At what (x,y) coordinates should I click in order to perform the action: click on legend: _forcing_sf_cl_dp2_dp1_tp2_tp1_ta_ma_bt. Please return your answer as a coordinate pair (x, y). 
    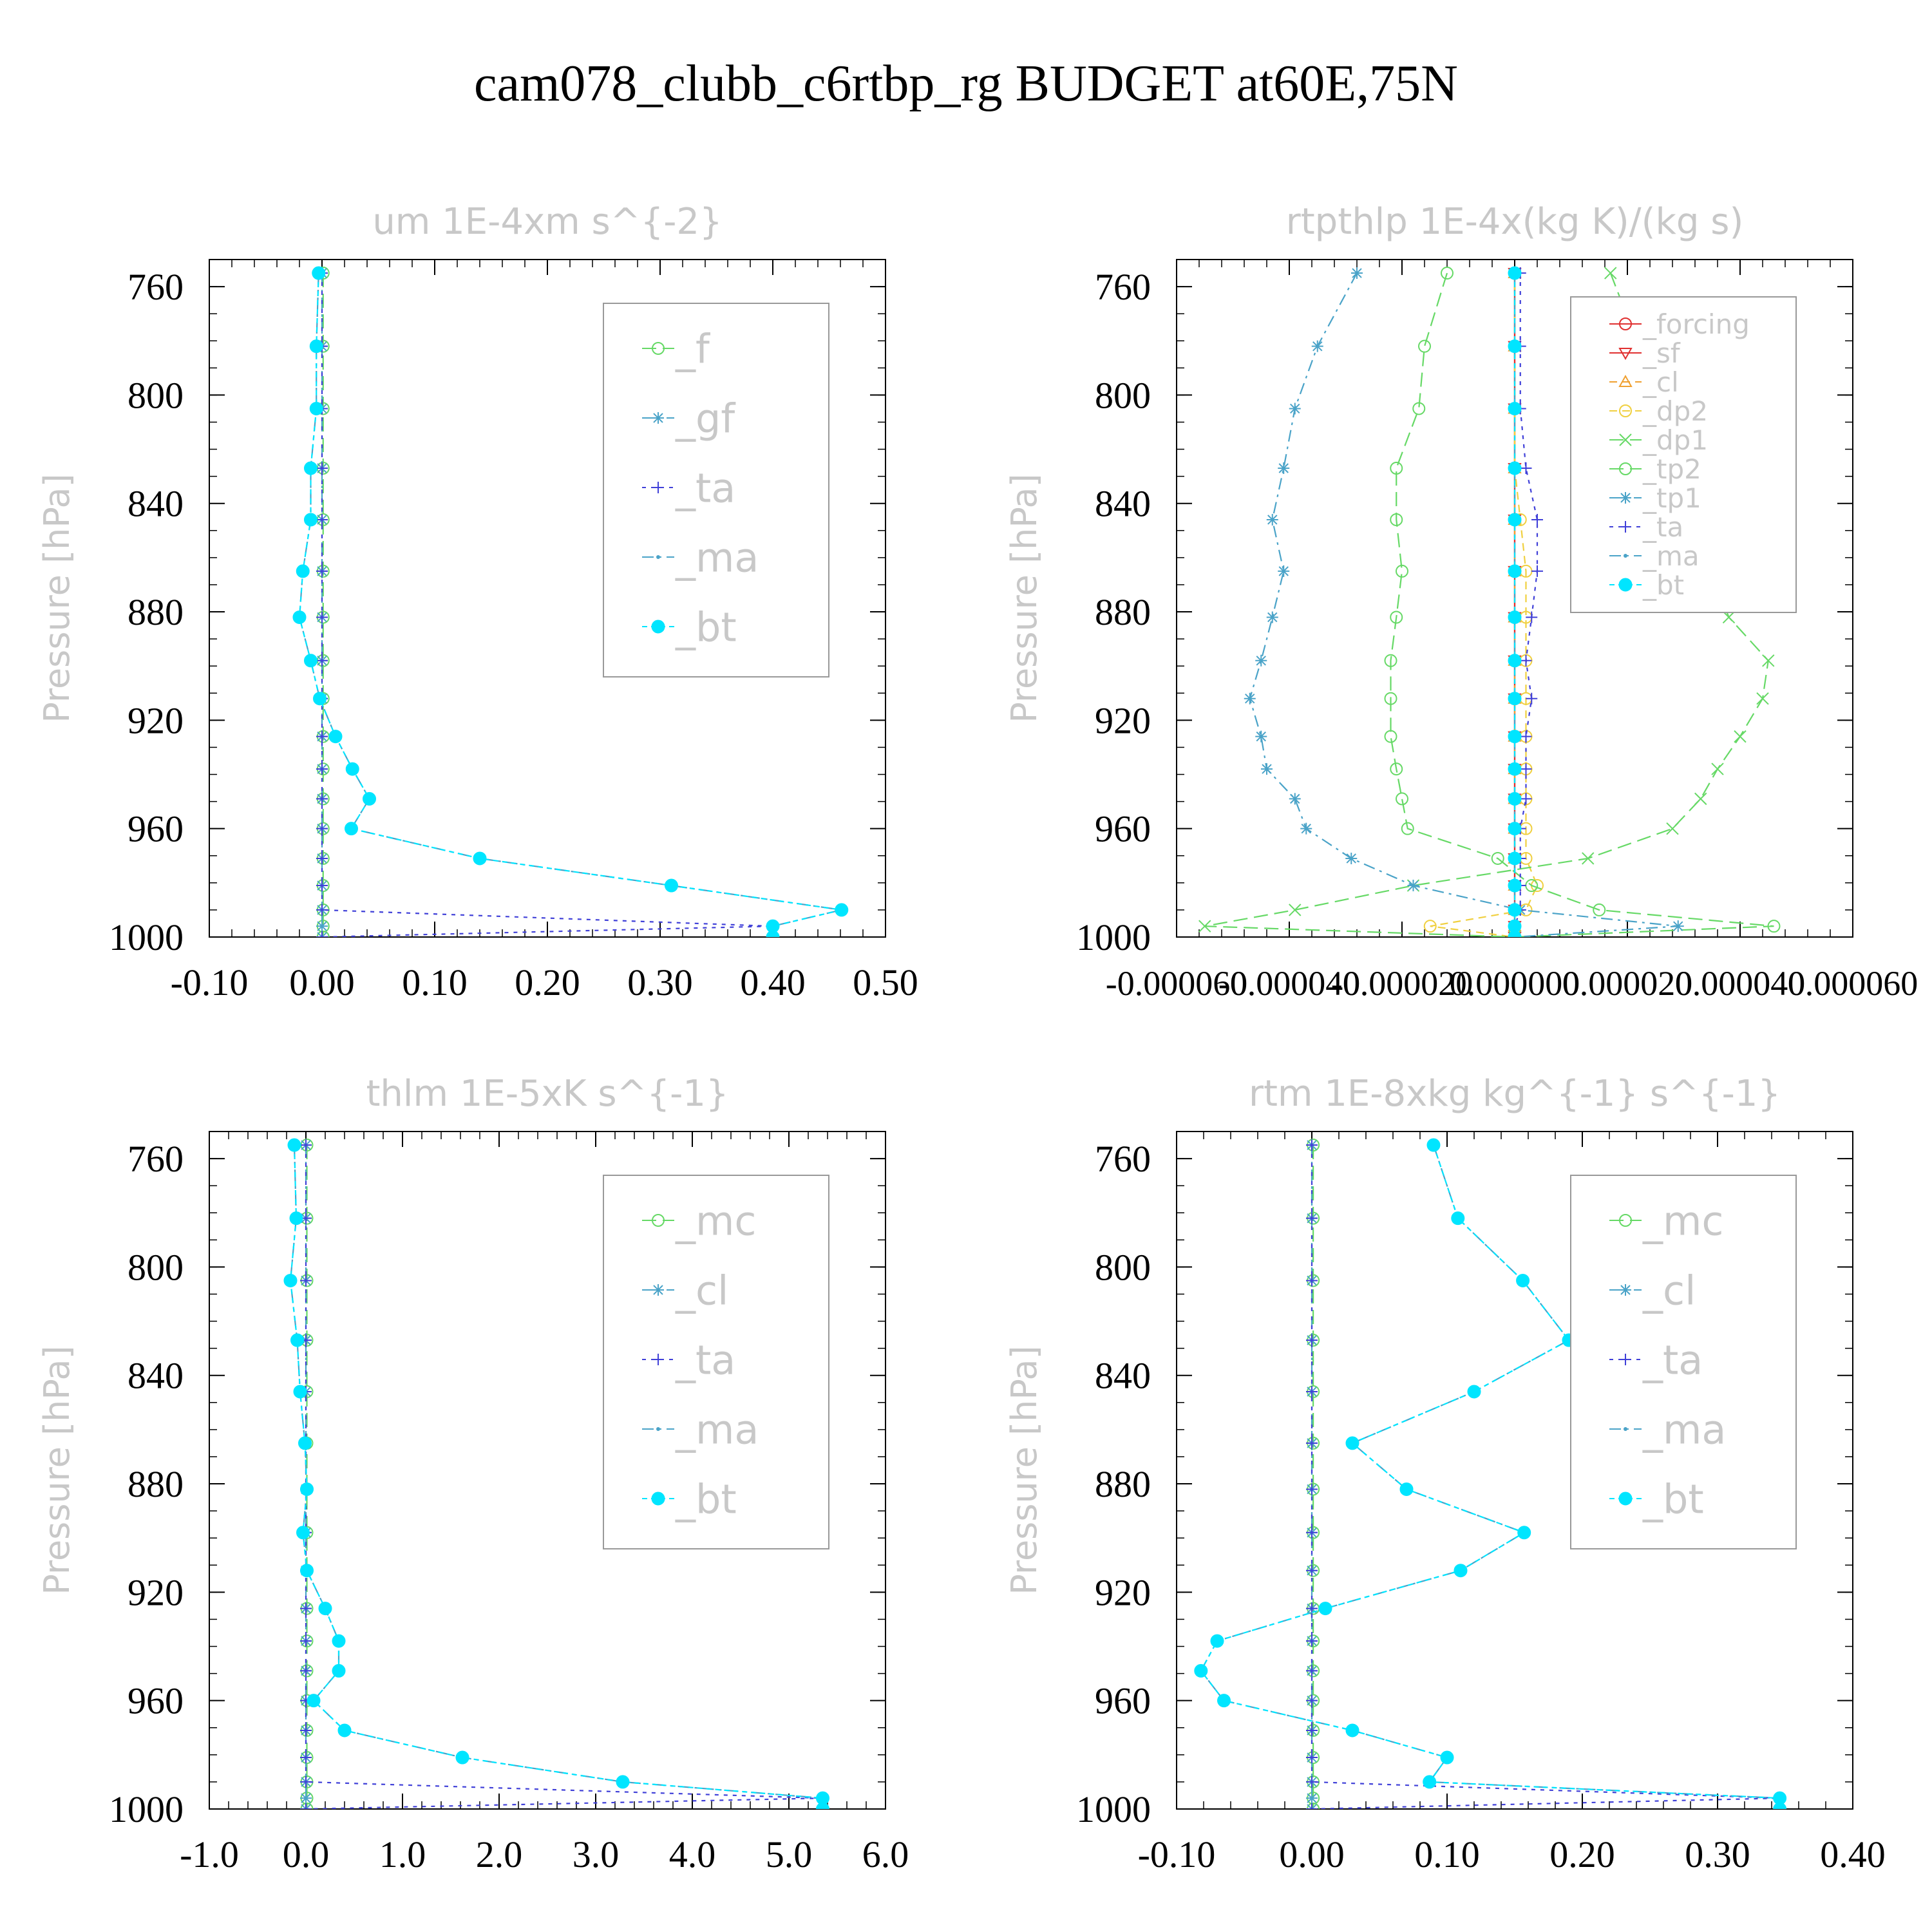
    Looking at the image, I should click on (1684, 454).